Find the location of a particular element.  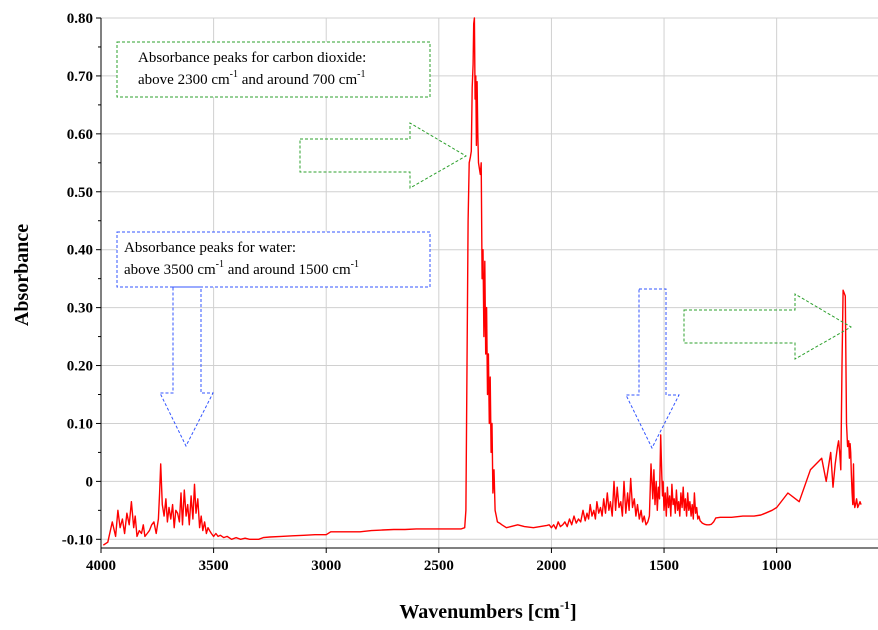

x-tick-label: 4000 is located at coordinates (101, 566).